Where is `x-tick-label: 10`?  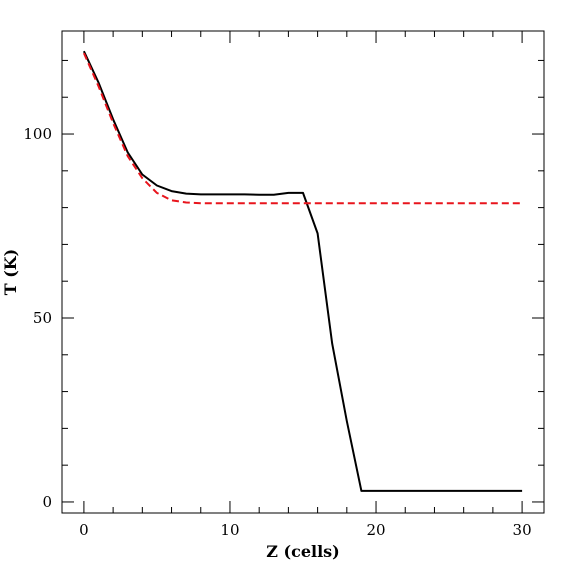
x-tick-label: 10 is located at coordinates (229, 530).